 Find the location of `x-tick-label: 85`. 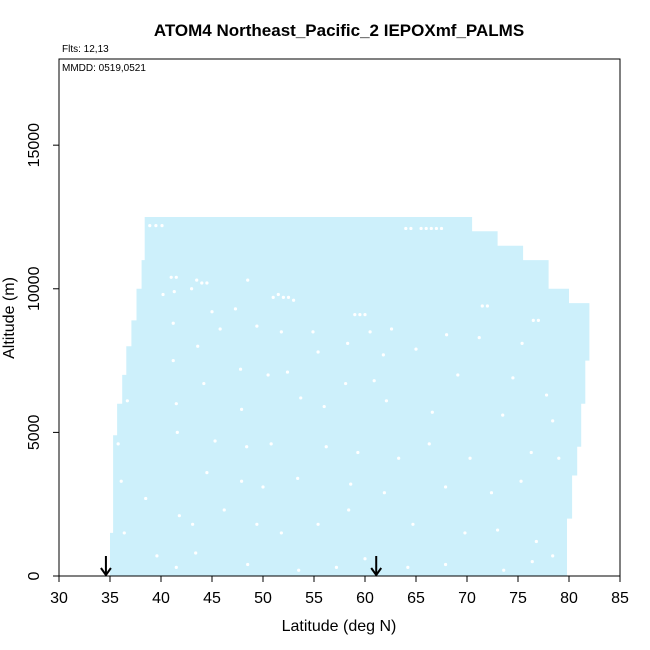

x-tick-label: 85 is located at coordinates (620, 598).